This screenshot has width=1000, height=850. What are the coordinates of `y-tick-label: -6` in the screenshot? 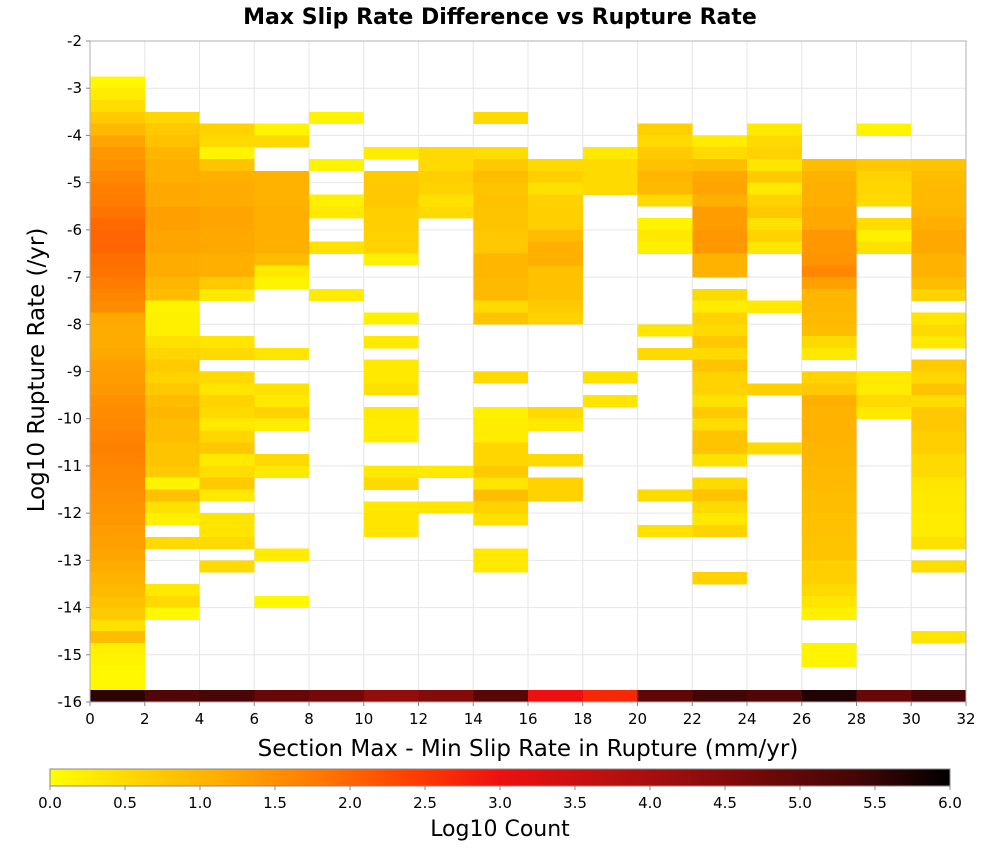 It's located at (74, 230).